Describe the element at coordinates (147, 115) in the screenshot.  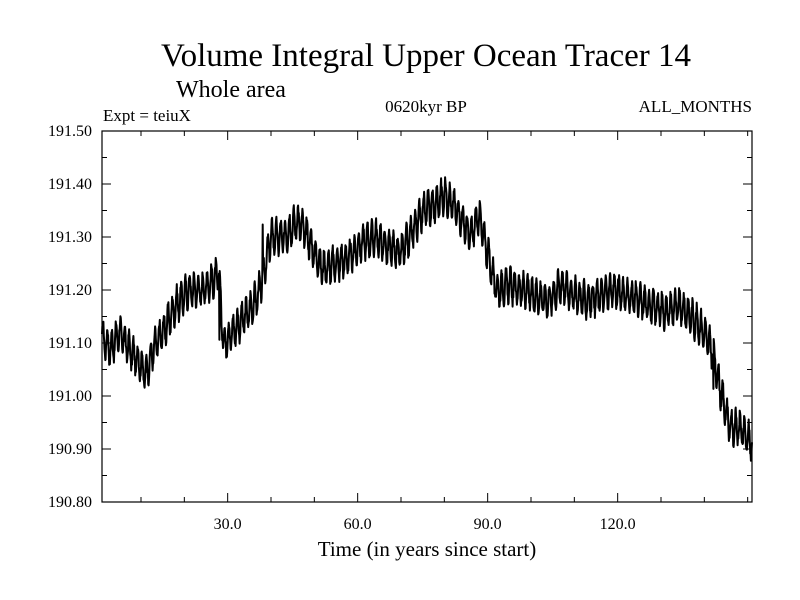
I see `expt-label: Expt = teiuX` at that location.